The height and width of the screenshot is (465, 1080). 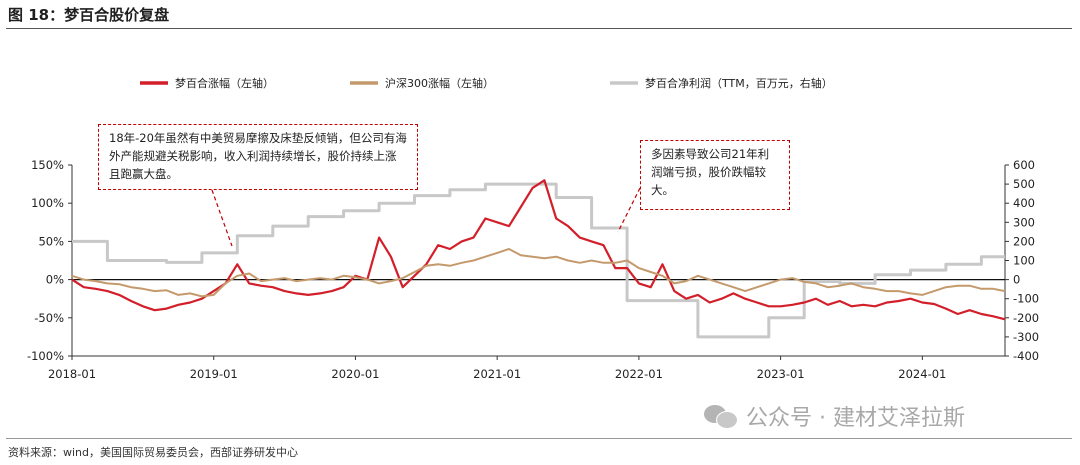 What do you see at coordinates (922, 374) in the screenshot?
I see `x-tick-label: 2024-01` at bounding box center [922, 374].